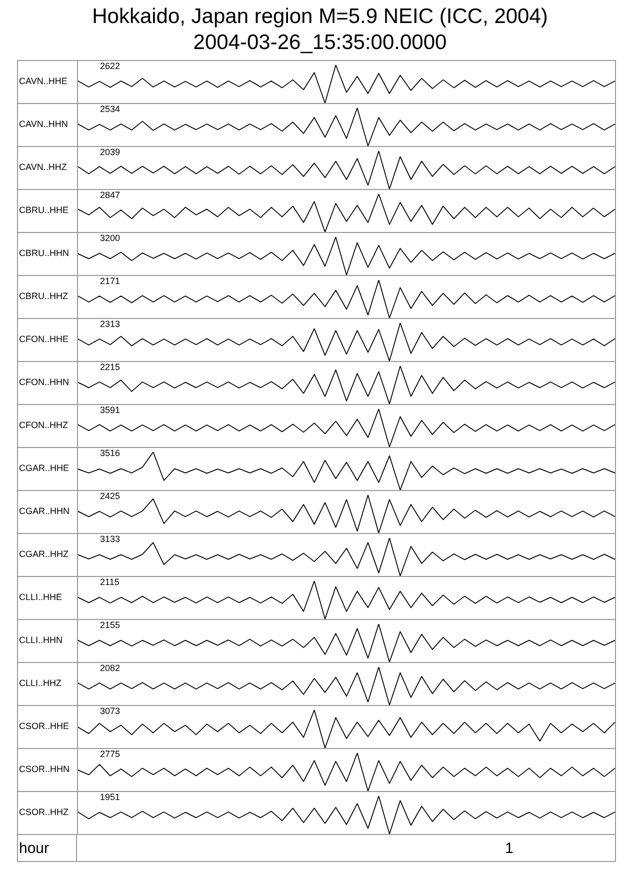 This screenshot has width=640, height=878. What do you see at coordinates (110, 711) in the screenshot?
I see `annotation: 3073` at bounding box center [110, 711].